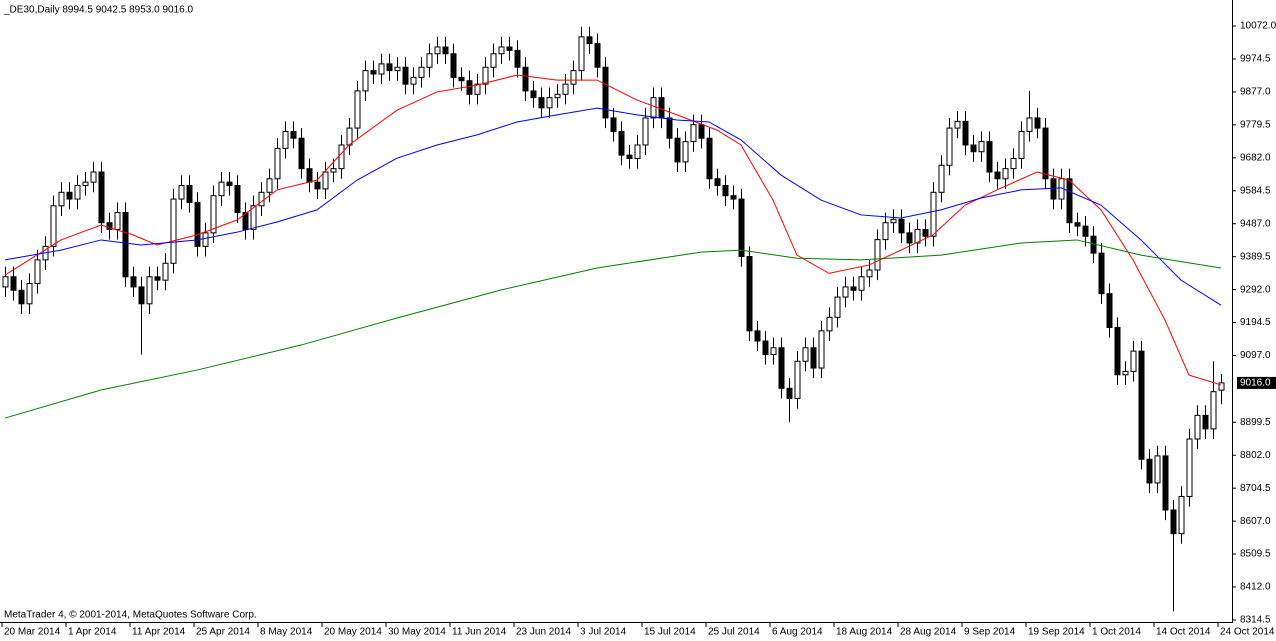 The height and width of the screenshot is (641, 1276). What do you see at coordinates (1255, 125) in the screenshot?
I see `y-tick-label: 9779.5` at bounding box center [1255, 125].